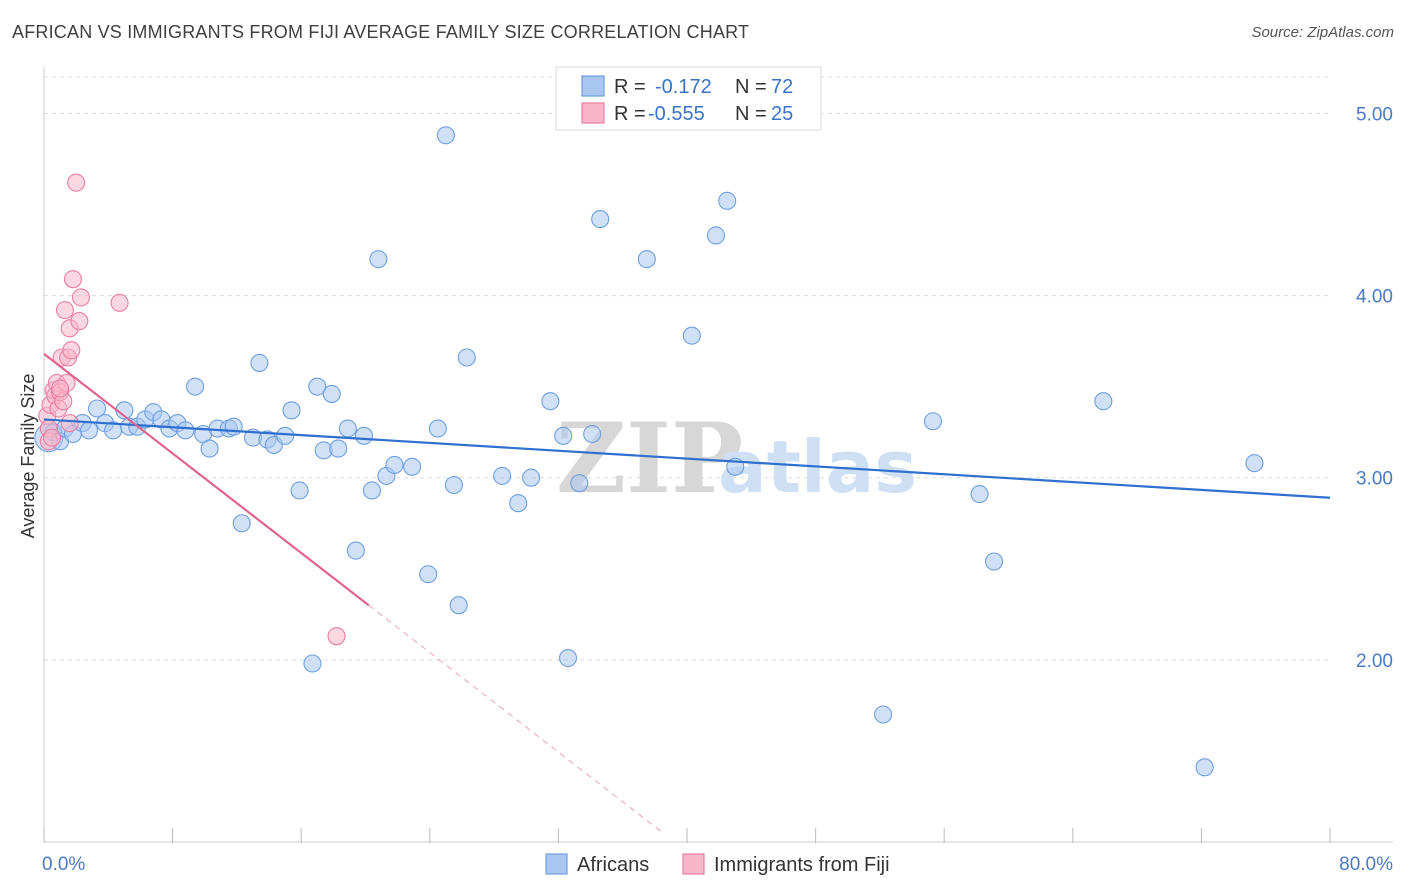 The height and width of the screenshot is (892, 1406). What do you see at coordinates (63, 864) in the screenshot?
I see `x-tick-label-min: 0.0%` at bounding box center [63, 864].